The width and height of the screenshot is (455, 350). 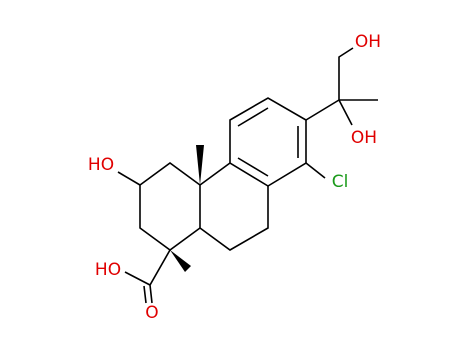 I want to click on atom-label: Cl, so click(x=340, y=182).